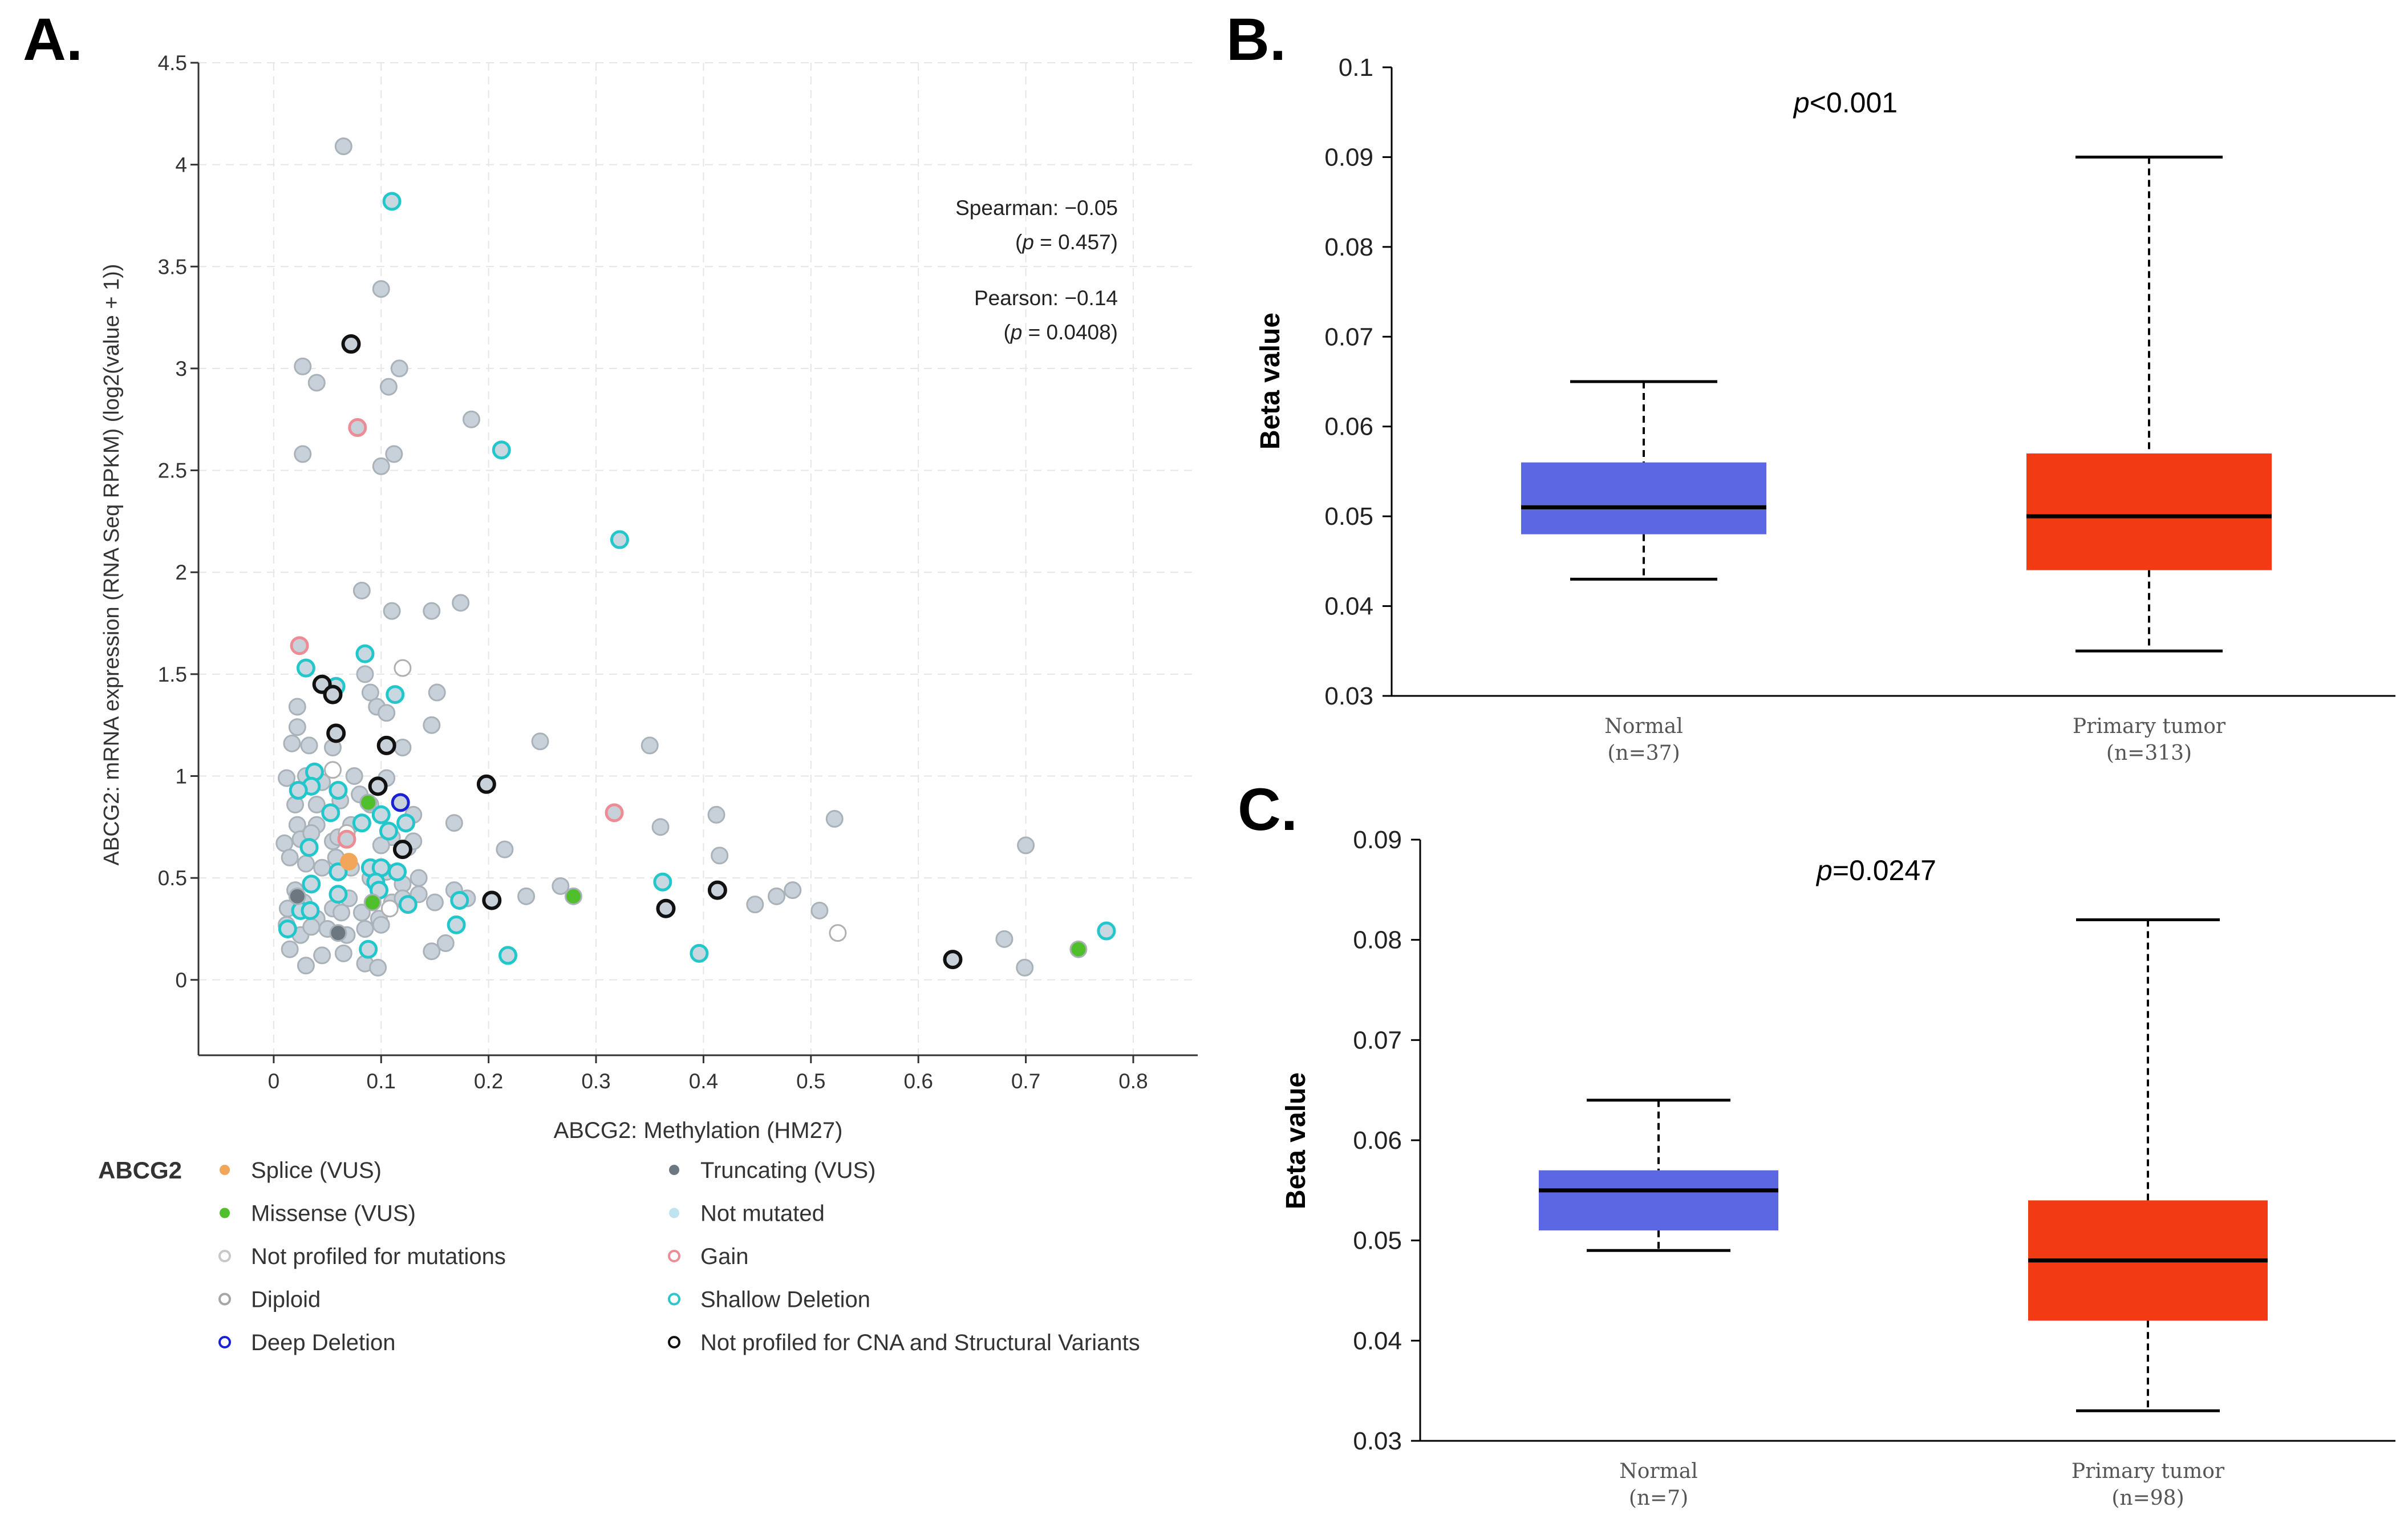  What do you see at coordinates (181, 165) in the screenshot?
I see `y-tick-label: 4` at bounding box center [181, 165].